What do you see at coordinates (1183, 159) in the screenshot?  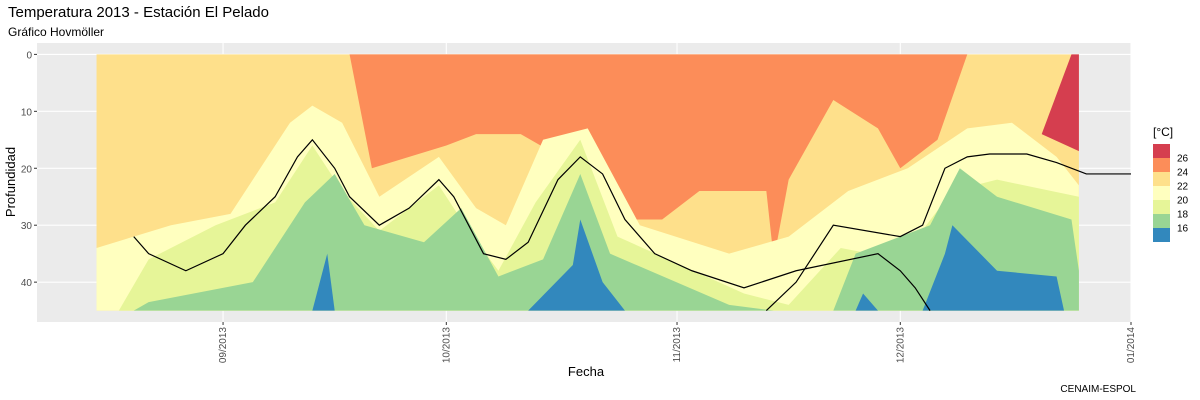 I see `legend-label: 26` at bounding box center [1183, 159].